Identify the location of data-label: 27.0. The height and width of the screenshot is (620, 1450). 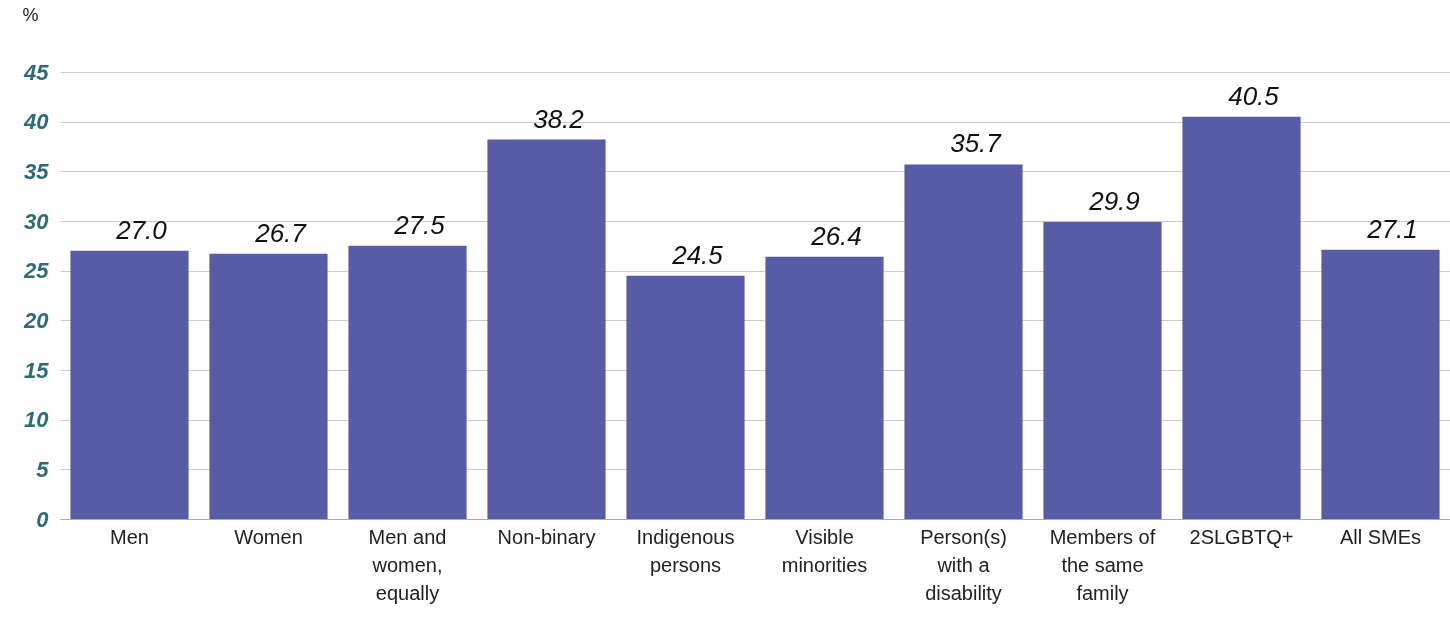
(141, 229).